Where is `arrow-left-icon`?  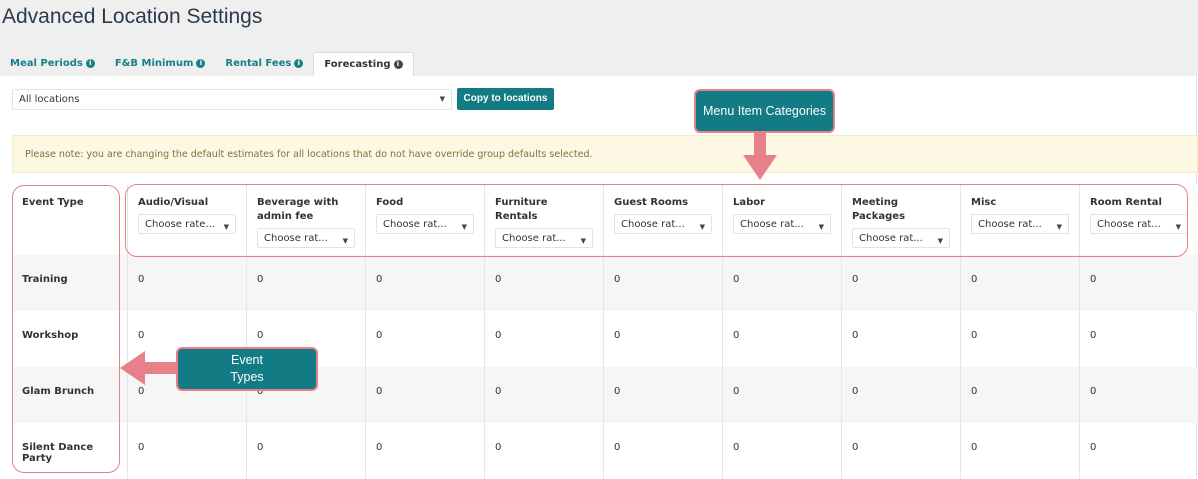 arrow-left-icon is located at coordinates (149, 368).